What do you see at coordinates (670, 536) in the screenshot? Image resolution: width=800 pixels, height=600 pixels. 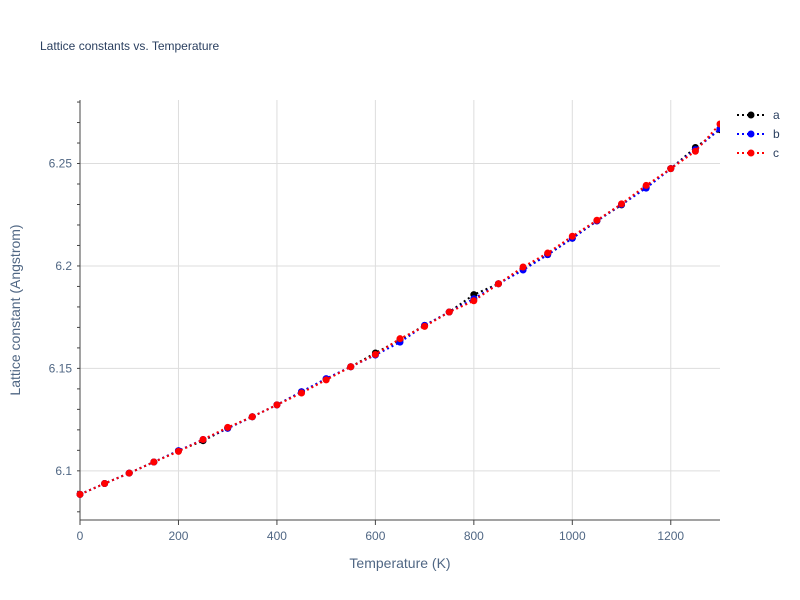 I see `x-tick-label: 1200` at bounding box center [670, 536].